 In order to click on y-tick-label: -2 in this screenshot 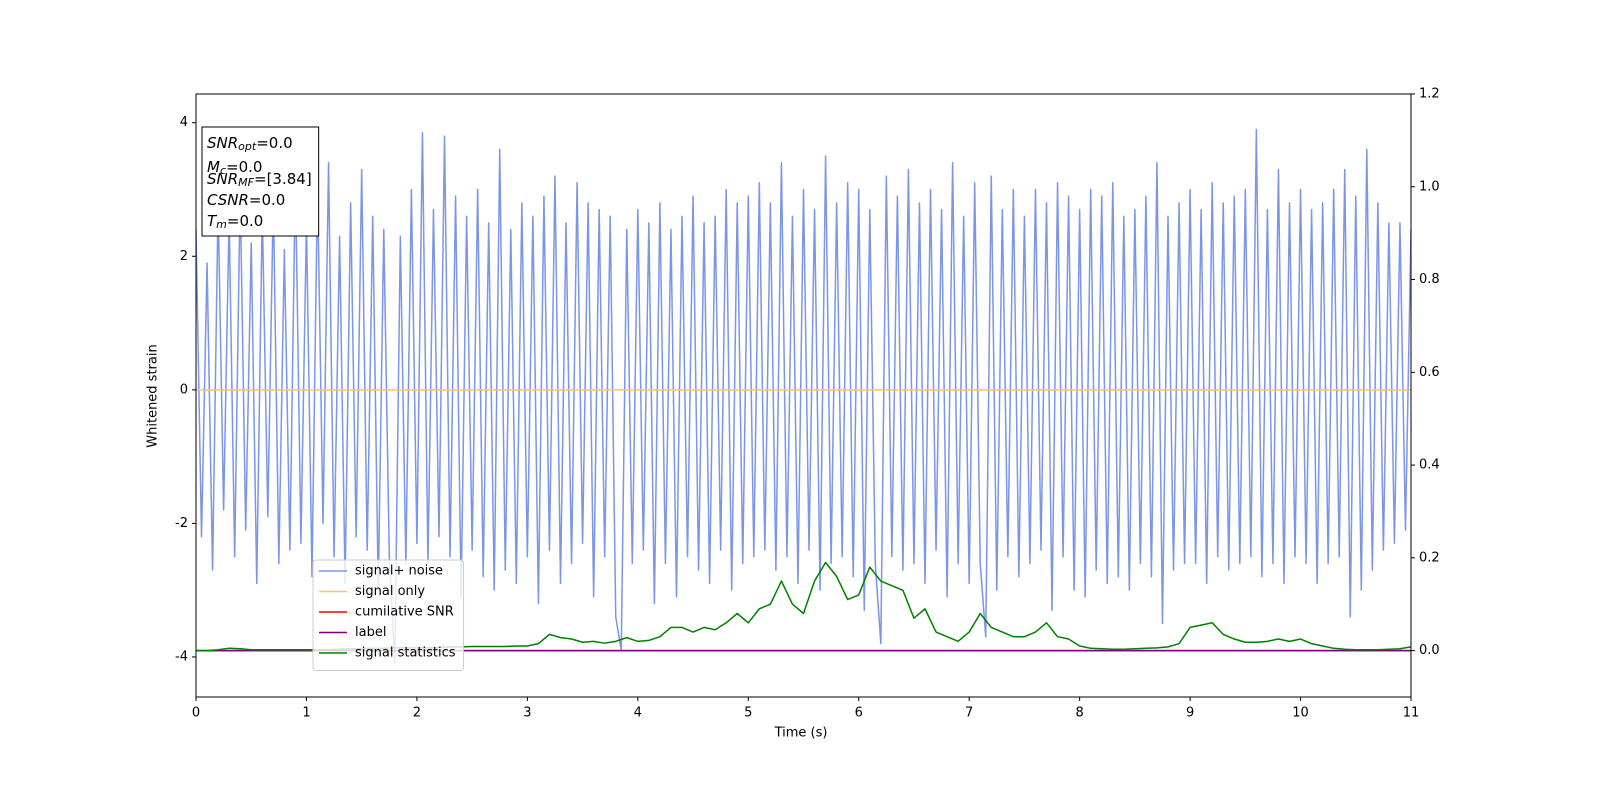, I will do `click(181, 523)`.